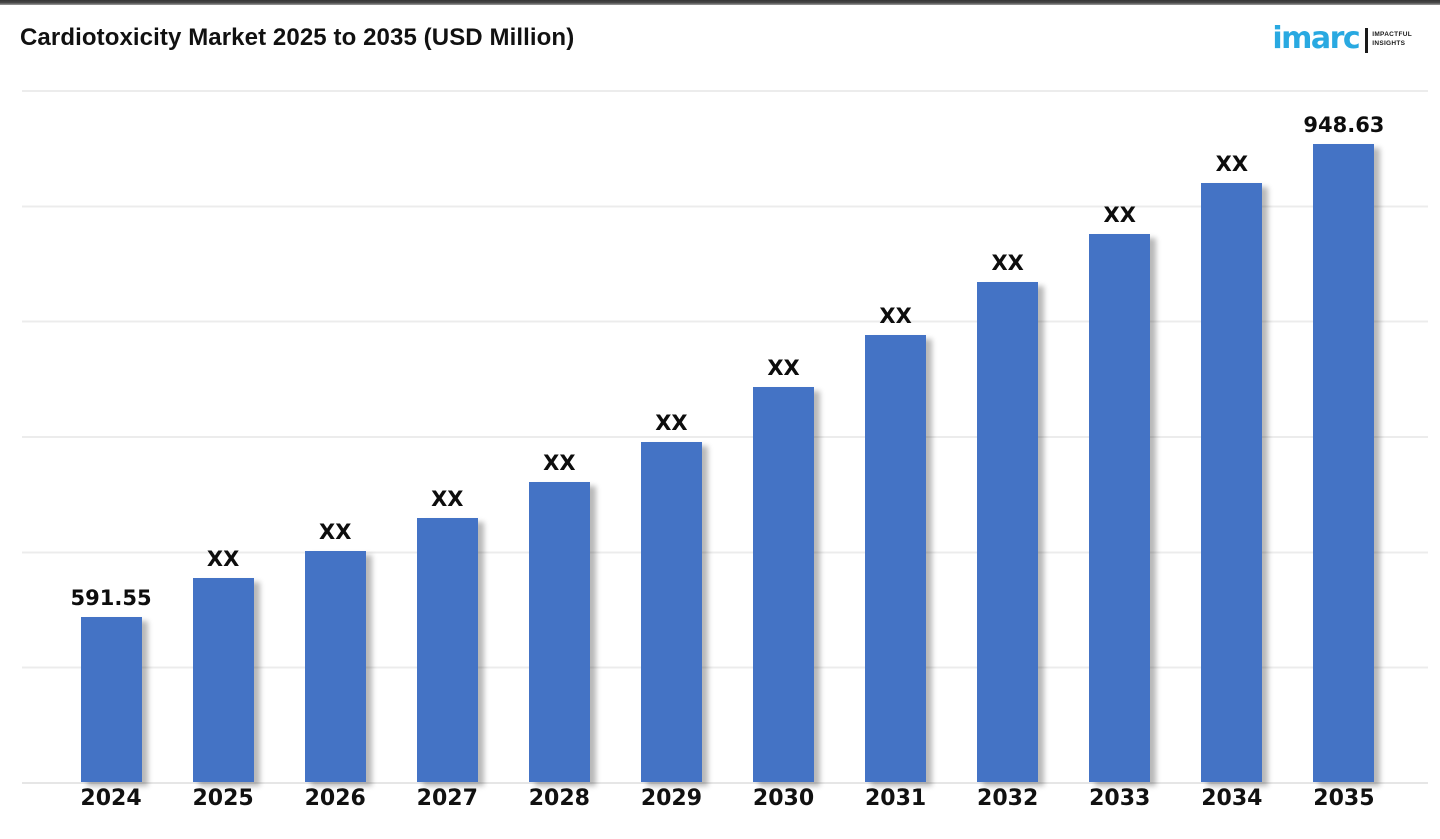  What do you see at coordinates (1344, 798) in the screenshot?
I see `x-axis-label-2035: 2035` at bounding box center [1344, 798].